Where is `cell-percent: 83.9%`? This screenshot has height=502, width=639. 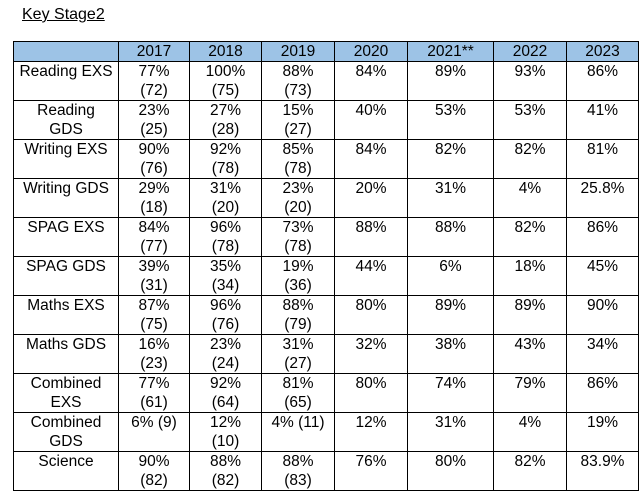 cell-percent: 83.9% is located at coordinates (602, 461).